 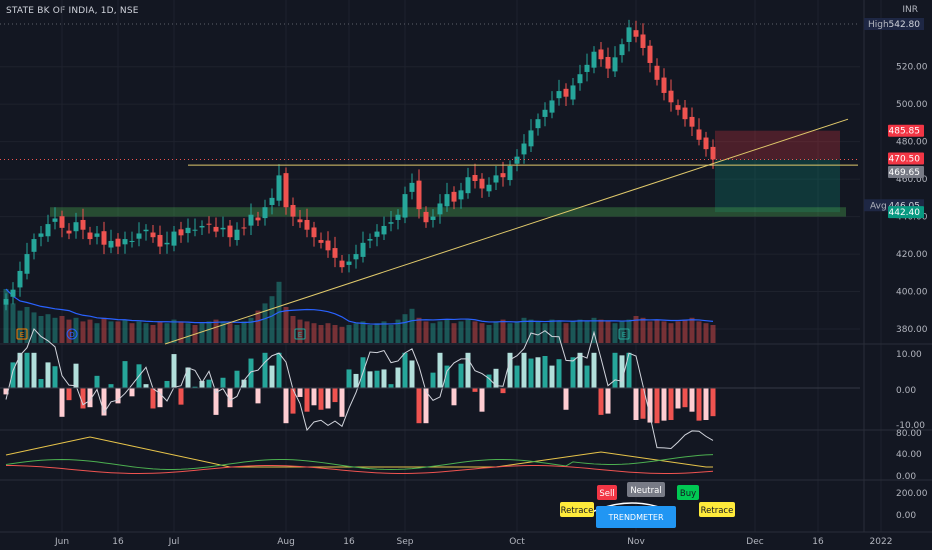 What do you see at coordinates (912, 68) in the screenshot?
I see `price-tick-label: 520.00` at bounding box center [912, 68].